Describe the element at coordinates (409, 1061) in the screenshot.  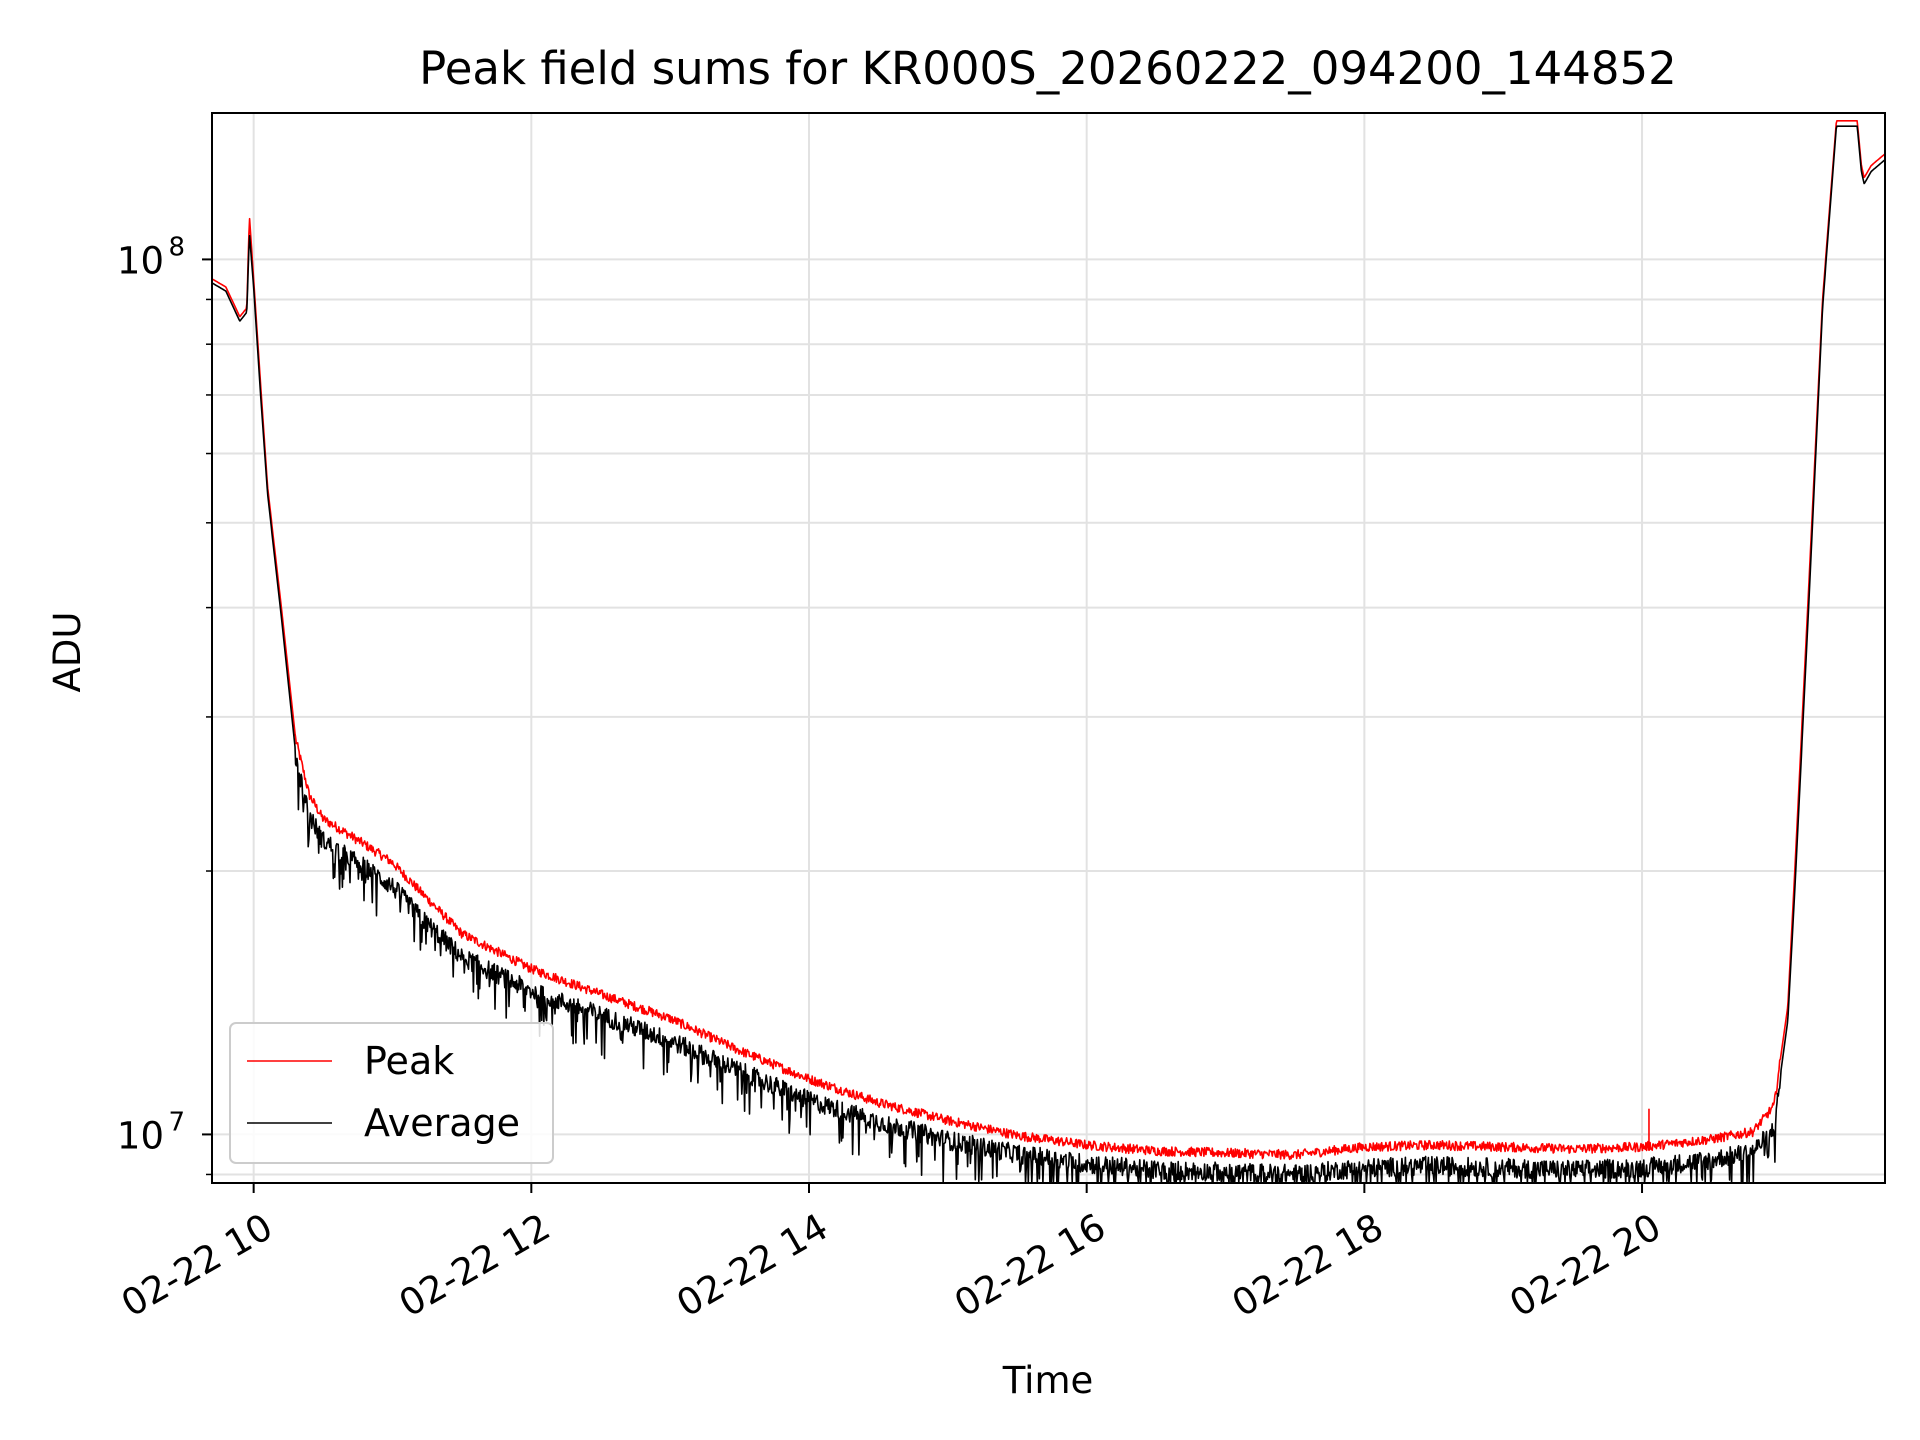
I see `legend-label-peak: Peak` at that location.